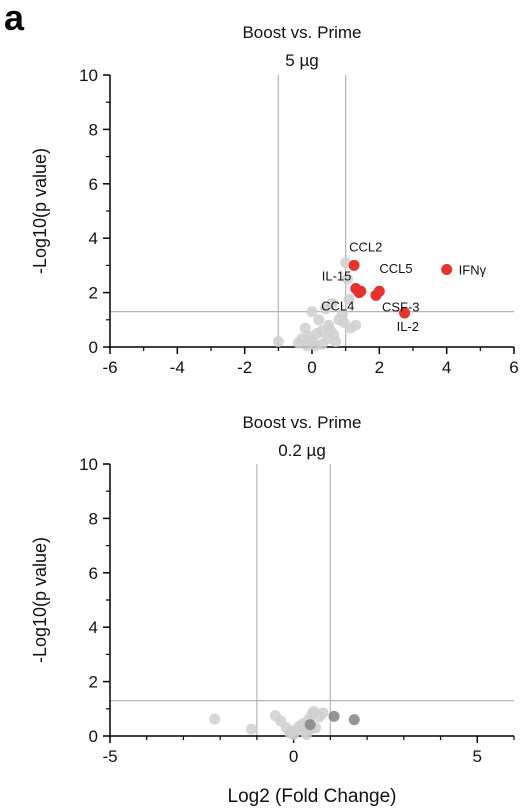 Image resolution: width=524 pixels, height=810 pixels. What do you see at coordinates (312, 796) in the screenshot?
I see `x-axis-label: Log2 (Fold Change)` at bounding box center [312, 796].